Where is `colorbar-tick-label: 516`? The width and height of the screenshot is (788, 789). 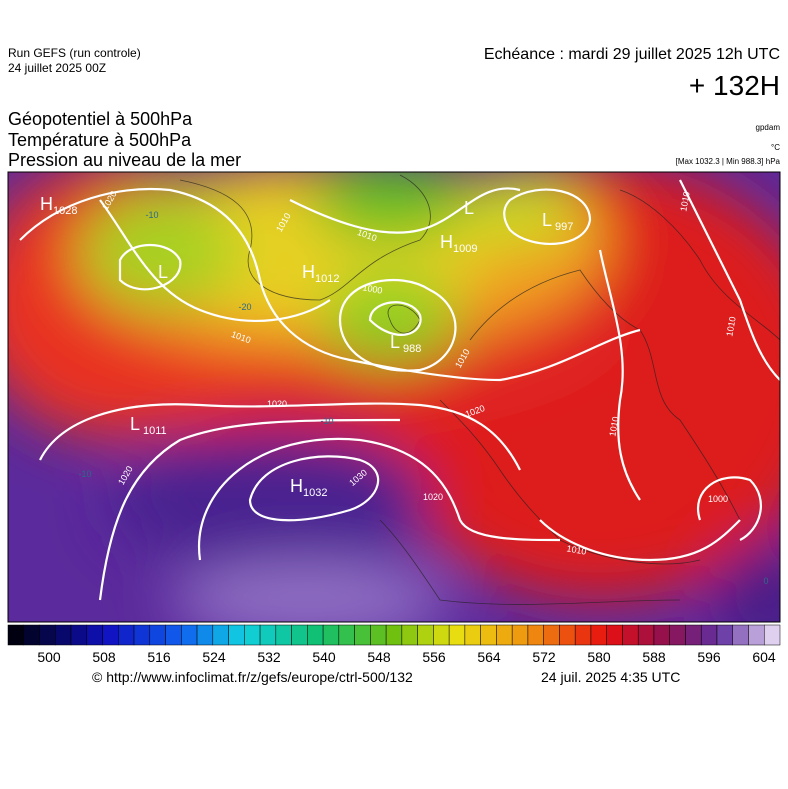 colorbar-tick-label: 516 is located at coordinates (159, 657).